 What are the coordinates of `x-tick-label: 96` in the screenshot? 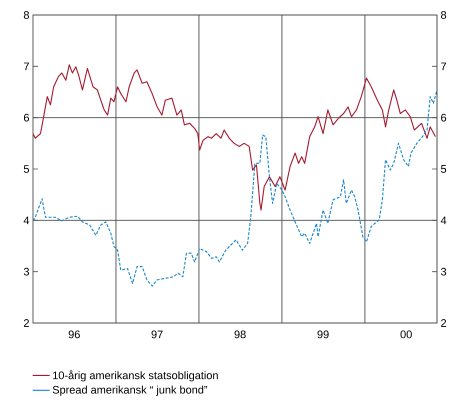 It's located at (74, 334).